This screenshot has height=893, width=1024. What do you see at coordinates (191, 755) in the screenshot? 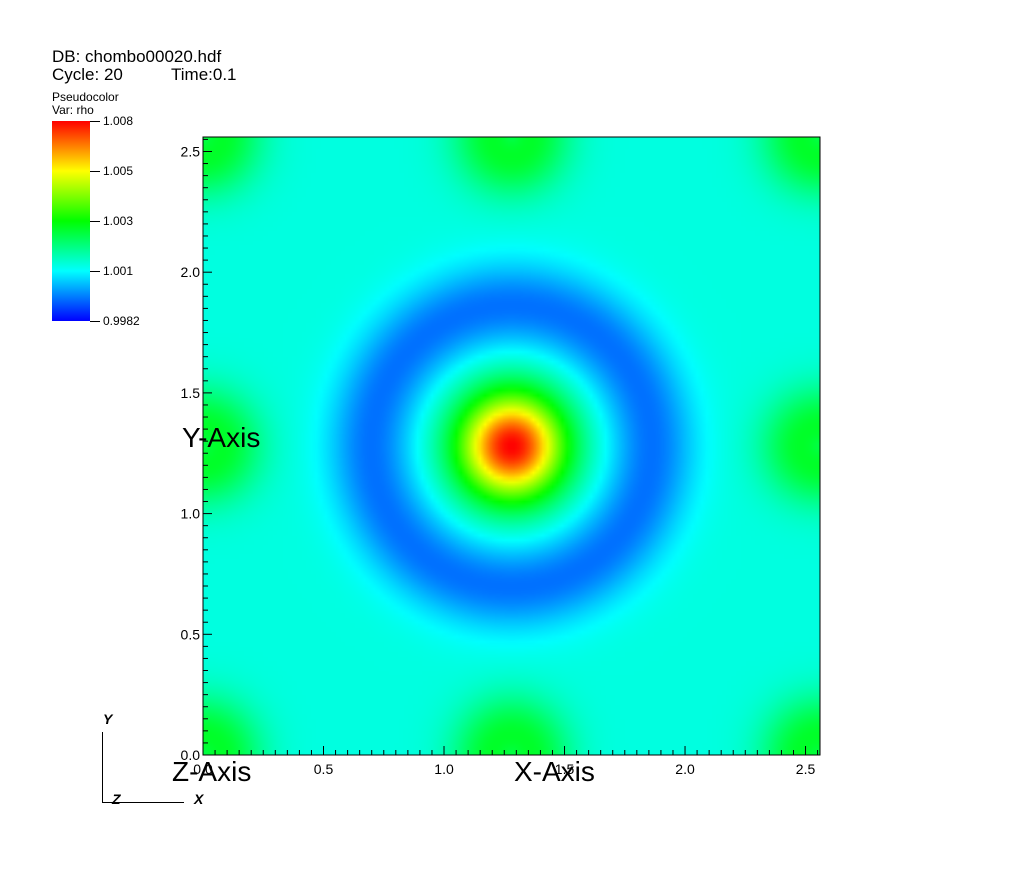
I see `y-tick-label: 0.0` at bounding box center [191, 755].